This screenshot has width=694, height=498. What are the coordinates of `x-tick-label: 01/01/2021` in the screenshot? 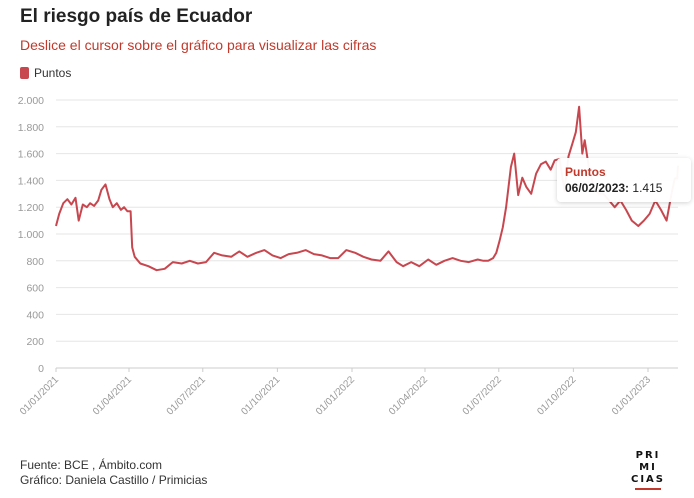 It's located at (39, 395).